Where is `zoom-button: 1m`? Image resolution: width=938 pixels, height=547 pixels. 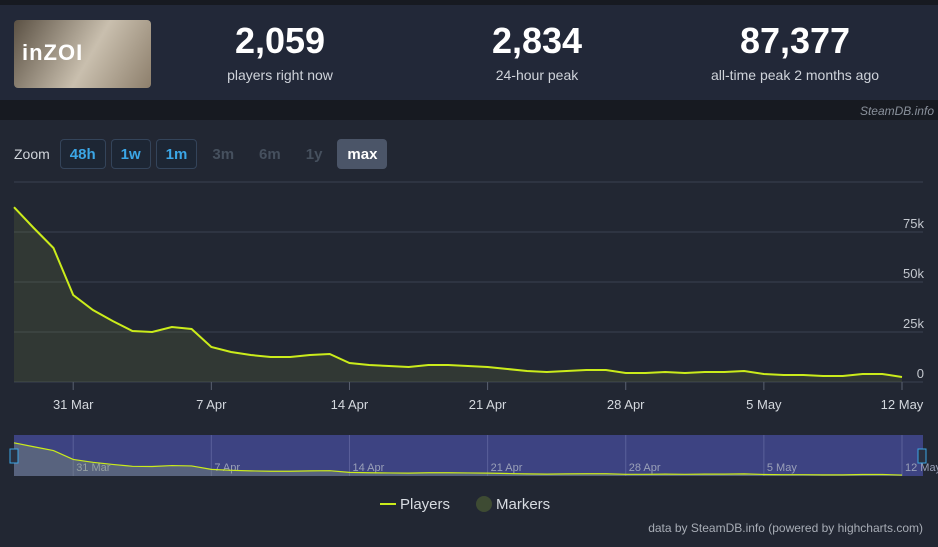 zoom-button: 1m is located at coordinates (176, 154).